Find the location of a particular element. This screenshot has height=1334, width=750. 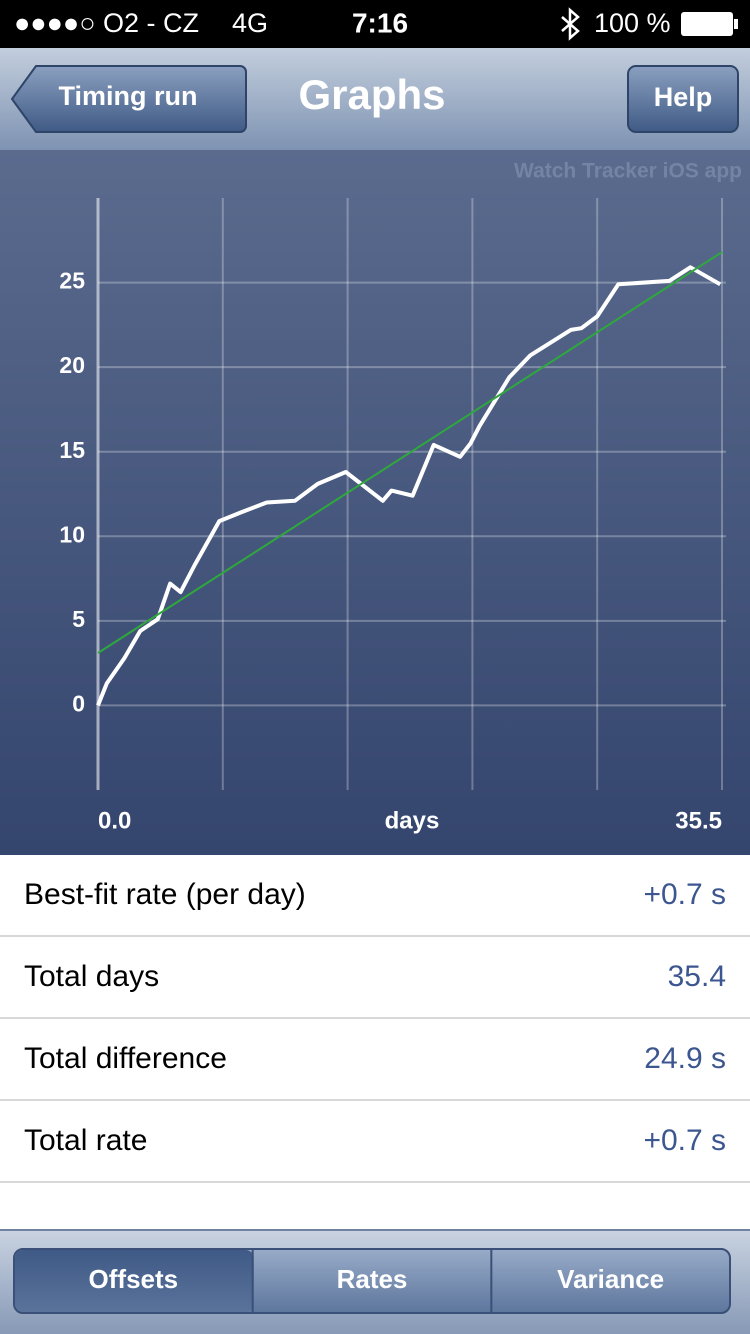

segmented-control: Offsets Rates Variance is located at coordinates (372, 1281).